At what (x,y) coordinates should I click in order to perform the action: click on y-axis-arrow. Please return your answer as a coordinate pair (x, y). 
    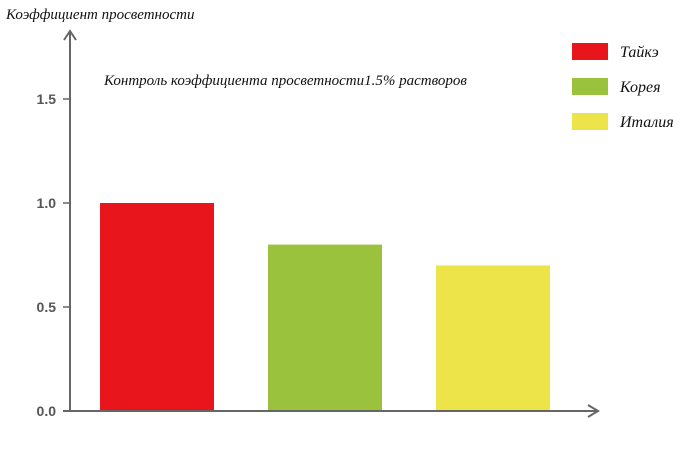
    Looking at the image, I should click on (70, 35).